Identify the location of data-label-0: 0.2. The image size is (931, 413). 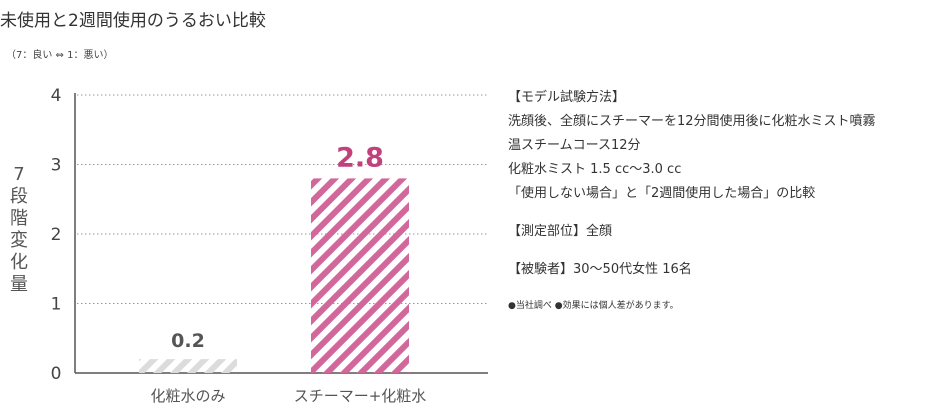
(188, 341).